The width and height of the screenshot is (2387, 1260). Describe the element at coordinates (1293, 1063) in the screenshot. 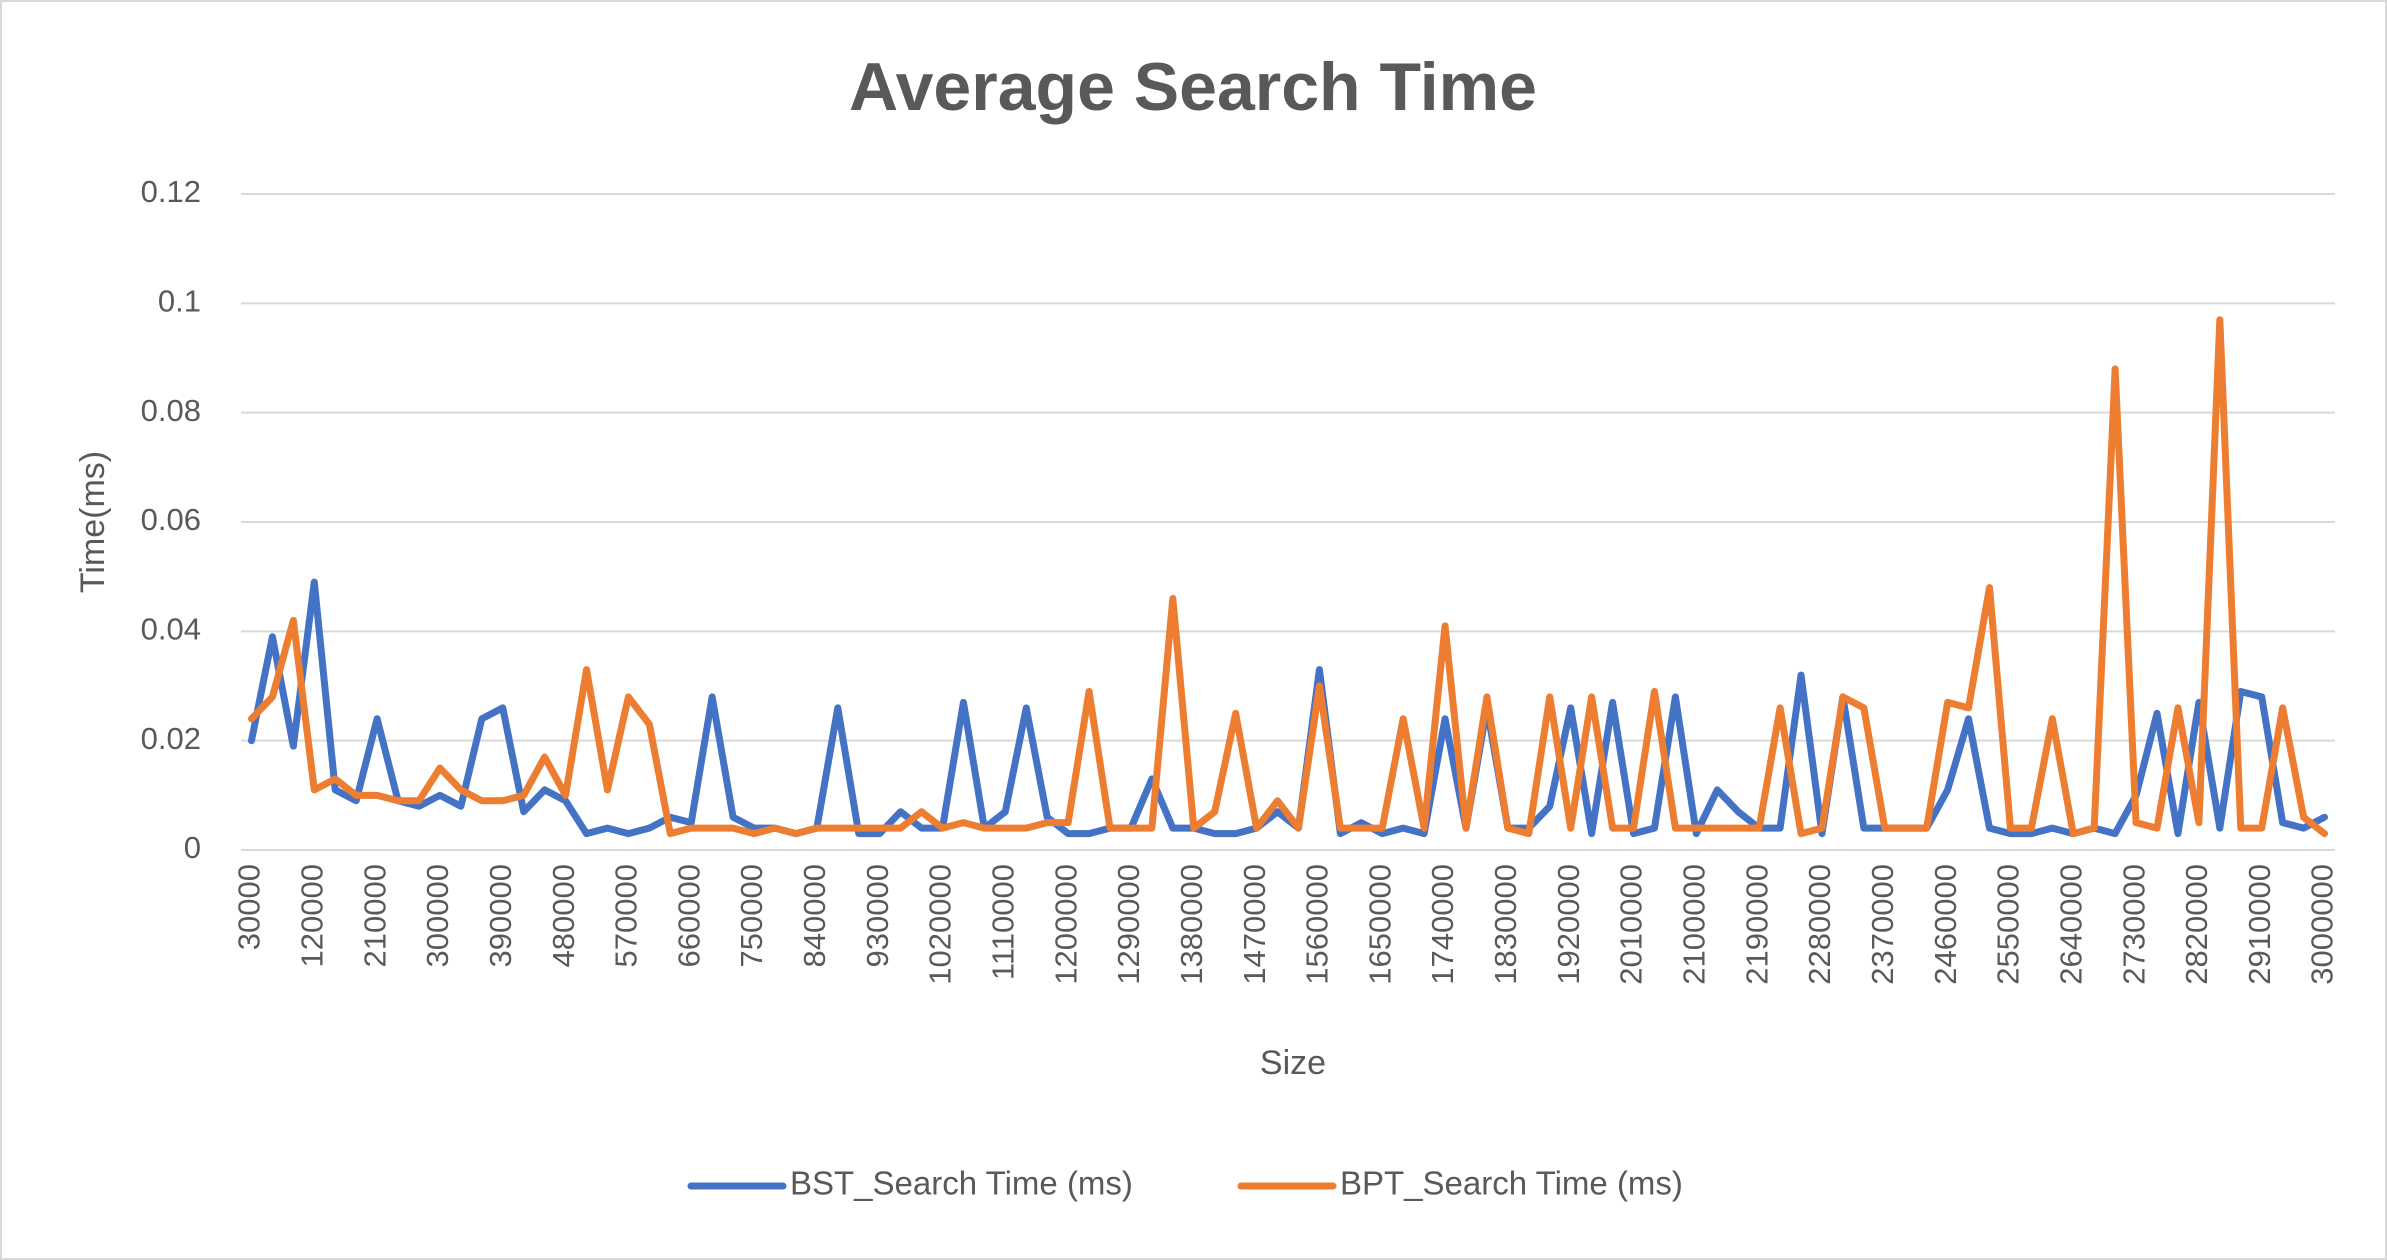

I see `x-axis-title: Size` at that location.